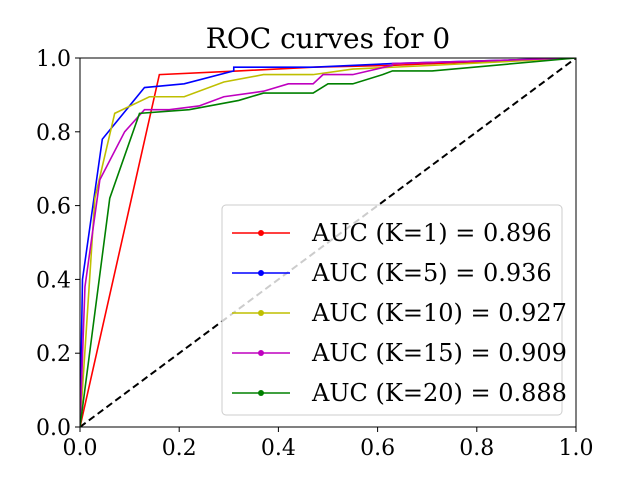 This screenshot has height=480, width=640. I want to click on x-tick-label: 1.0, so click(576, 448).